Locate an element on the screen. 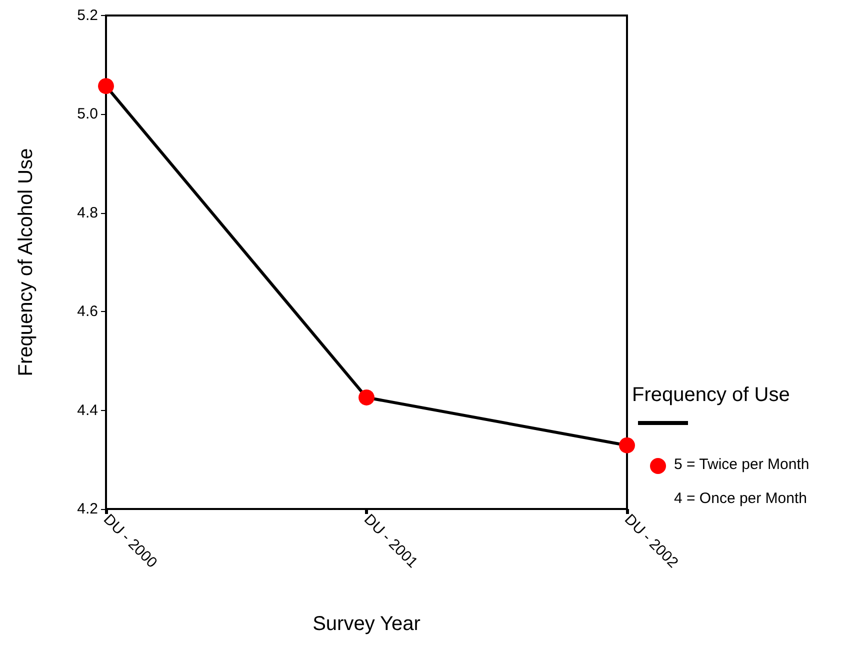  y-tick-label: 5.2 is located at coordinates (87, 15).